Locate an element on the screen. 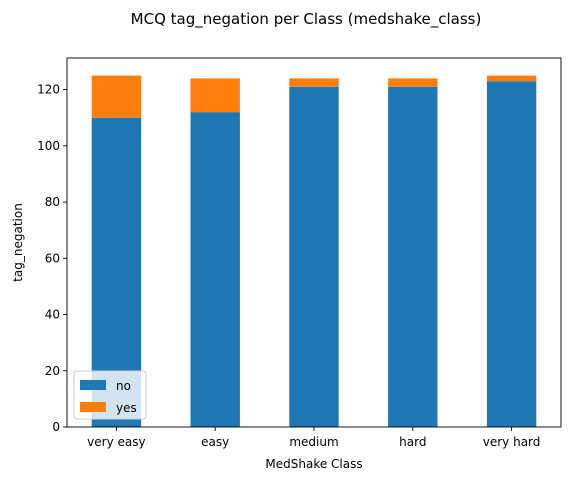 The width and height of the screenshot is (571, 480). bar-no-hard is located at coordinates (413, 257).